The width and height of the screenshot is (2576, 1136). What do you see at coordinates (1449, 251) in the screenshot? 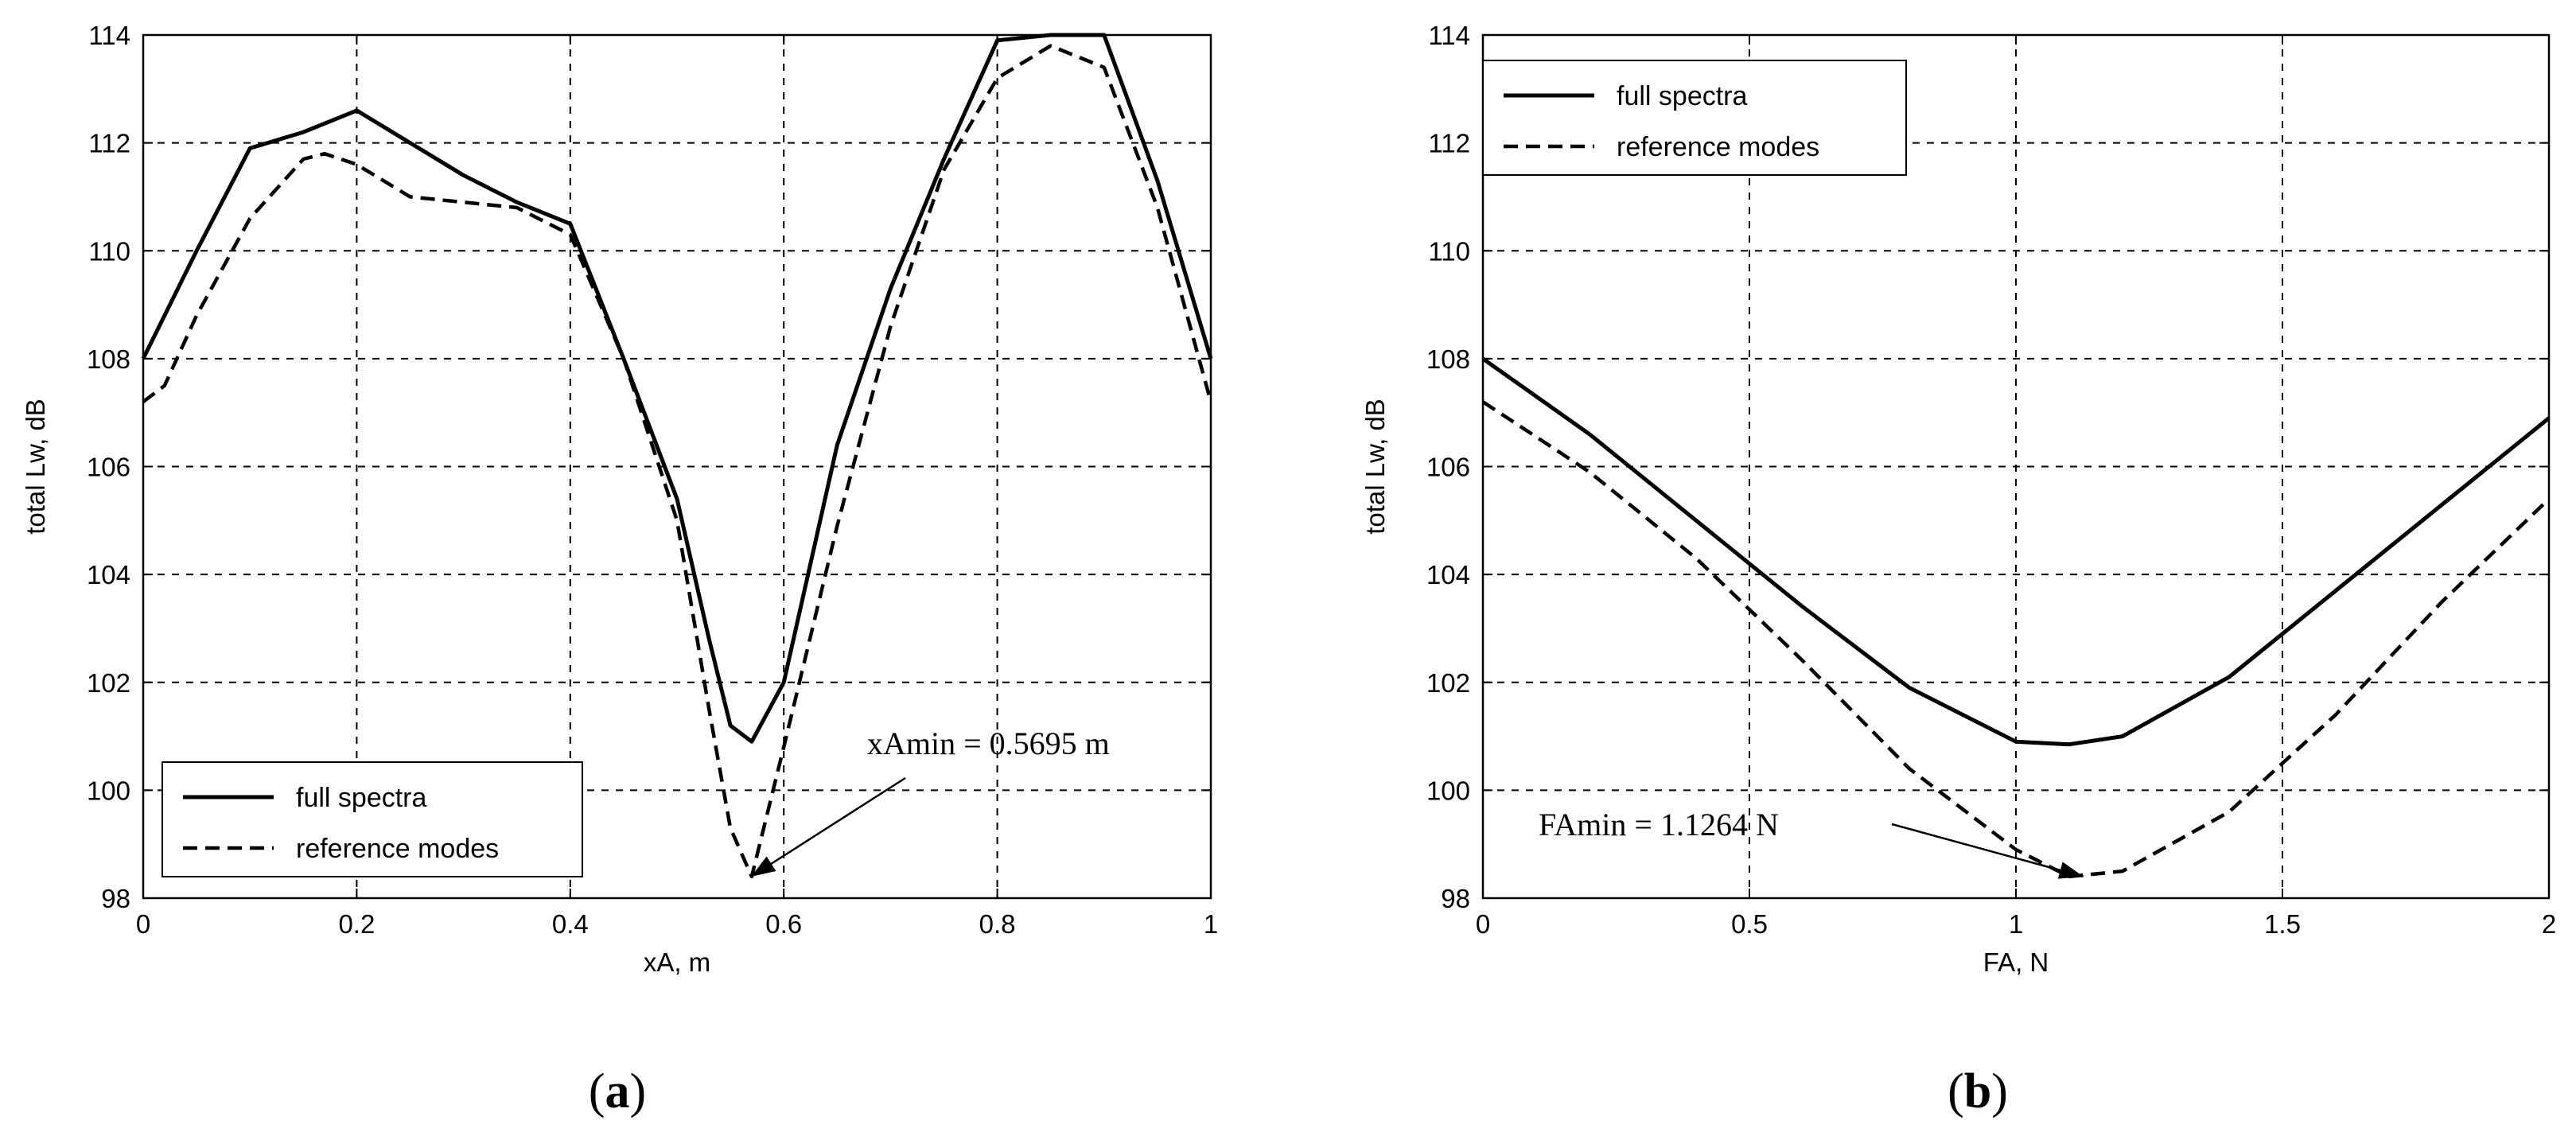
I see `chart-b-ytick-label: 110` at bounding box center [1449, 251].